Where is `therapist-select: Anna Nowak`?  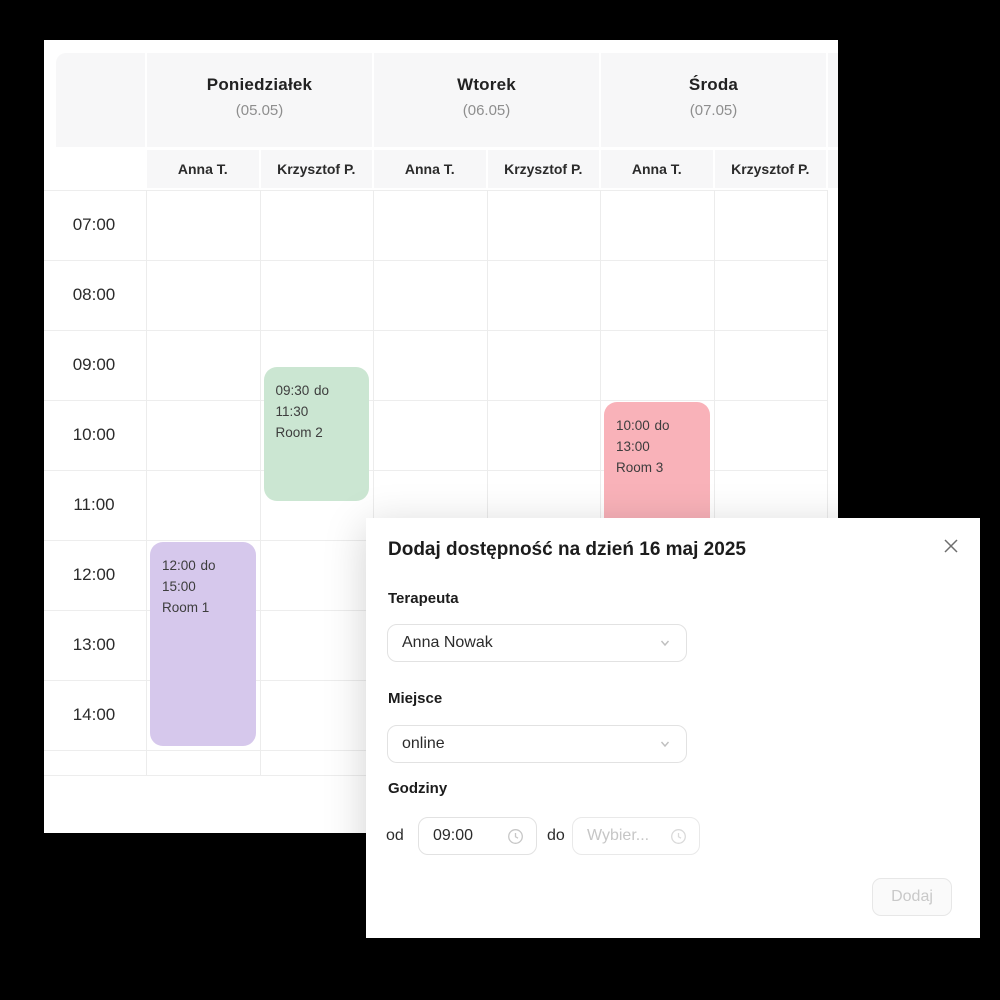
therapist-select: Anna Nowak is located at coordinates (537, 643).